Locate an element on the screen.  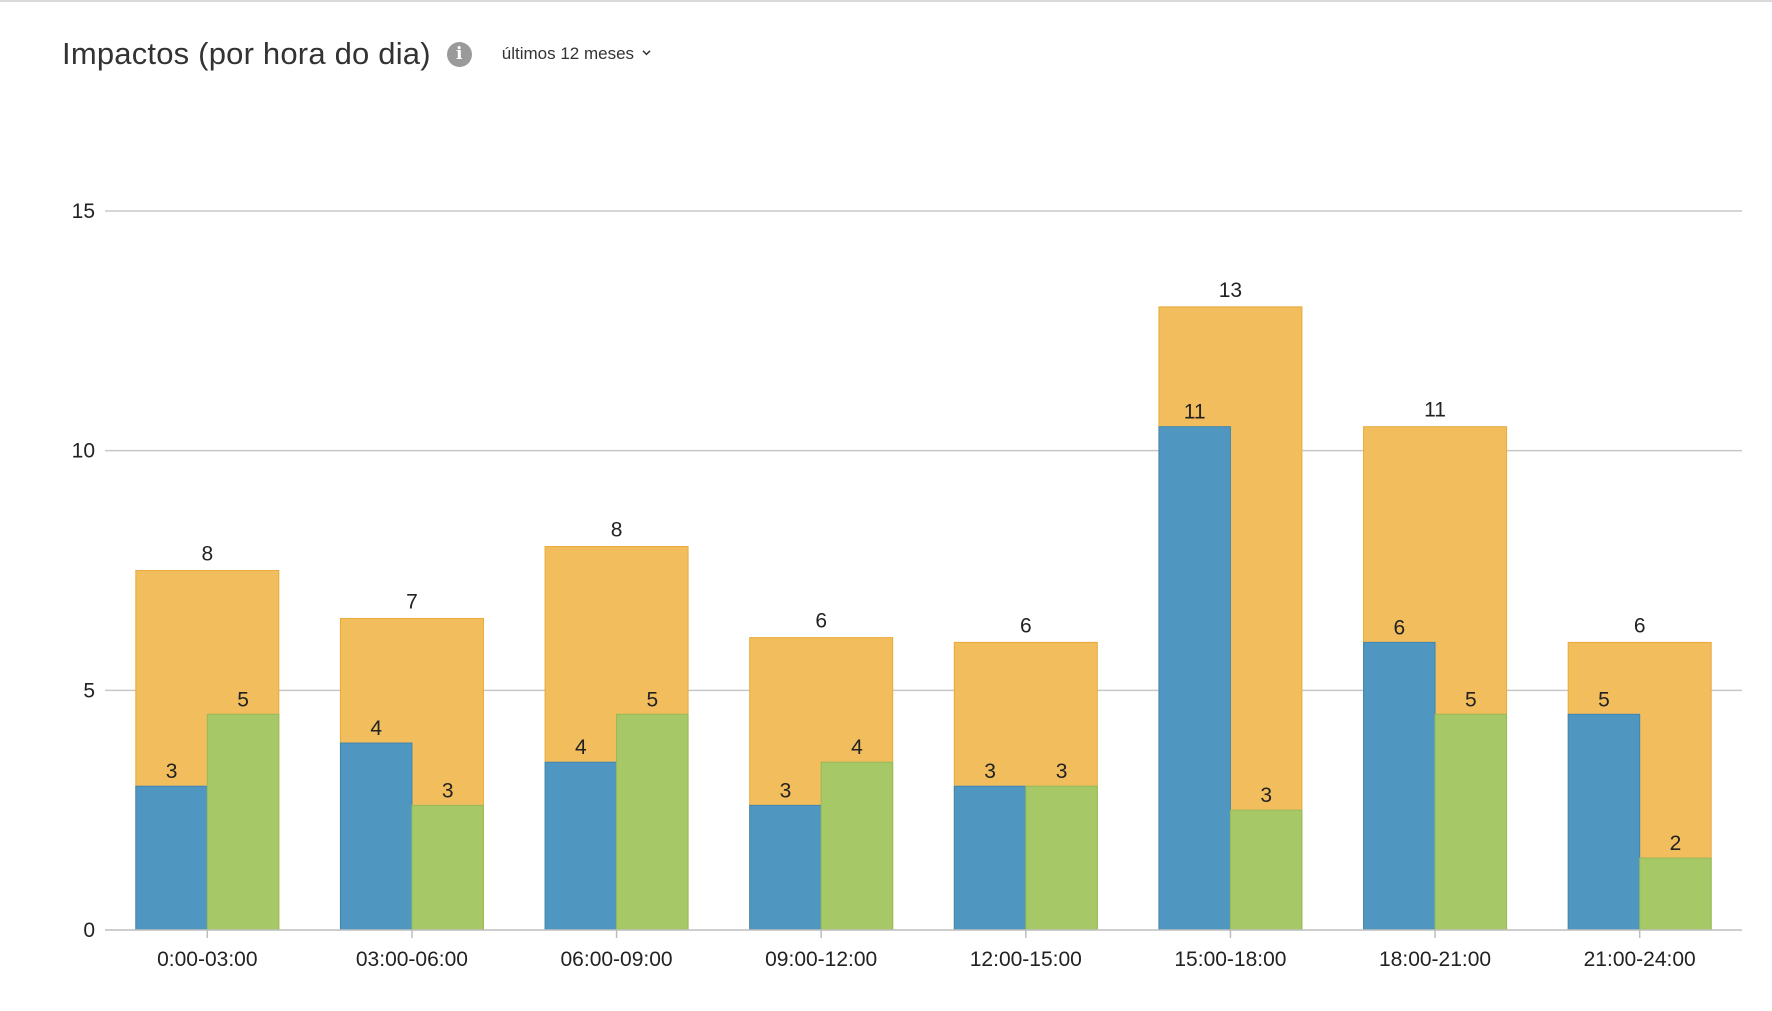
x-category-label: 03:00-06:00 is located at coordinates (412, 959).